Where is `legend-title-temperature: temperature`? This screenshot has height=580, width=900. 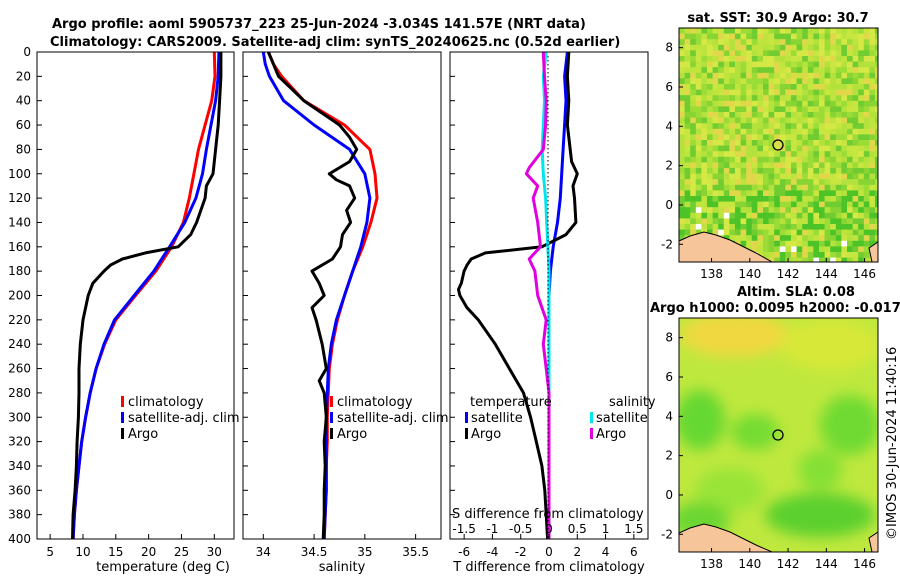
legend-title-temperature: temperature is located at coordinates (511, 402).